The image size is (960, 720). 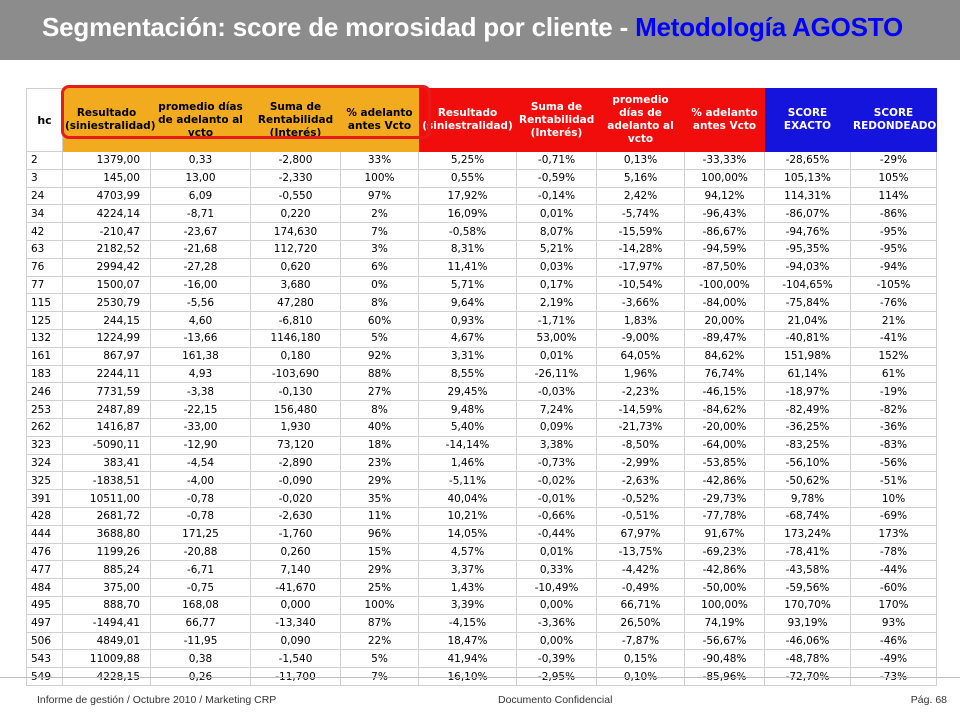 What do you see at coordinates (200, 120) in the screenshot?
I see `header-promedio-dias-orange: promedio días de adelanto al vcto` at bounding box center [200, 120].